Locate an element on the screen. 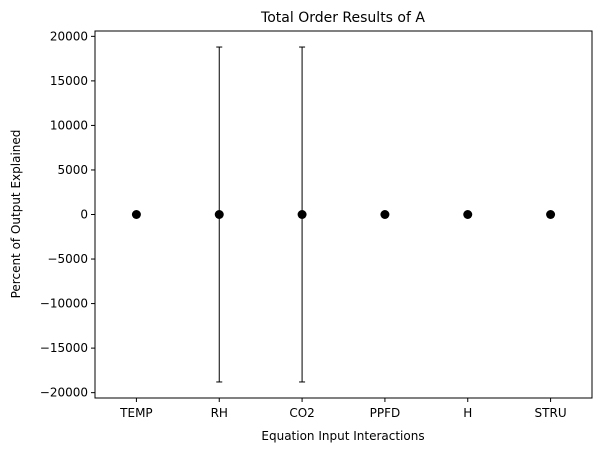 This screenshot has height=453, width=601. x-tick-label: RH is located at coordinates (219, 413).